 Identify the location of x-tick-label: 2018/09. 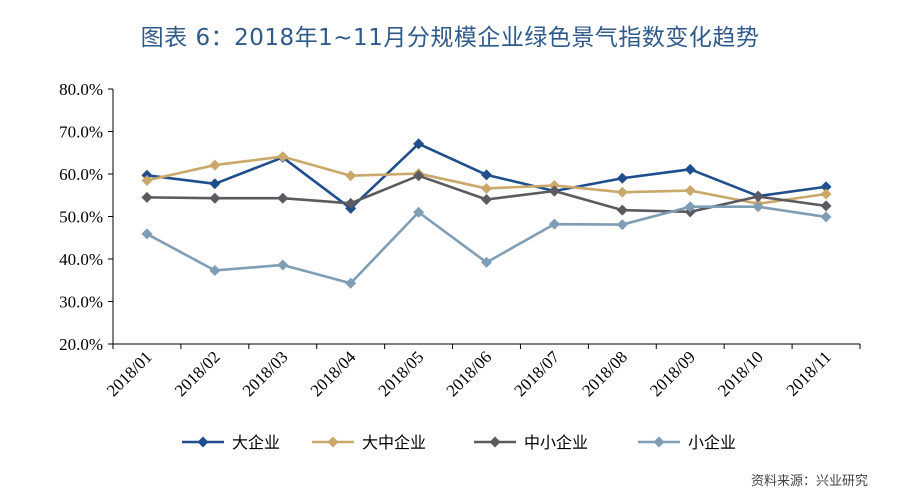
(672, 373).